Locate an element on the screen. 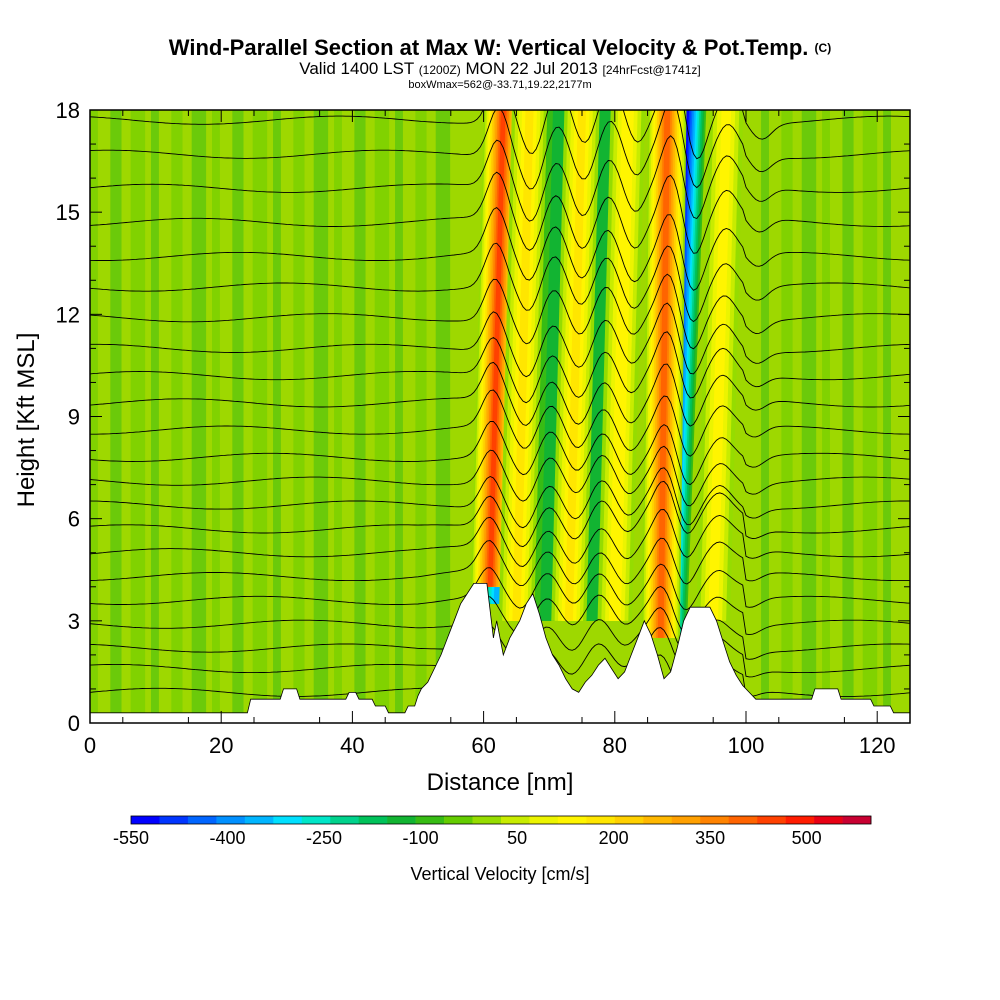 The width and height of the screenshot is (1000, 1000). x-tick-label: 120 is located at coordinates (877, 745).